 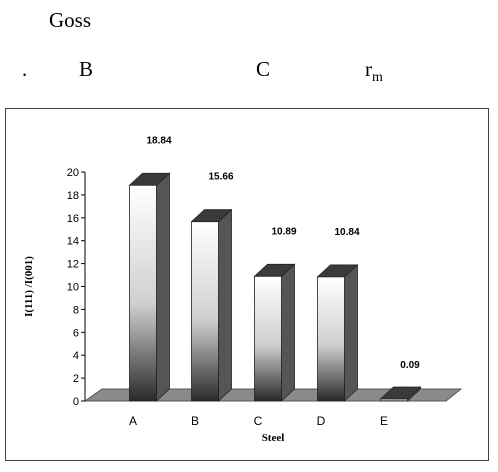 I want to click on y-tick-label: 10, so click(x=73, y=288).